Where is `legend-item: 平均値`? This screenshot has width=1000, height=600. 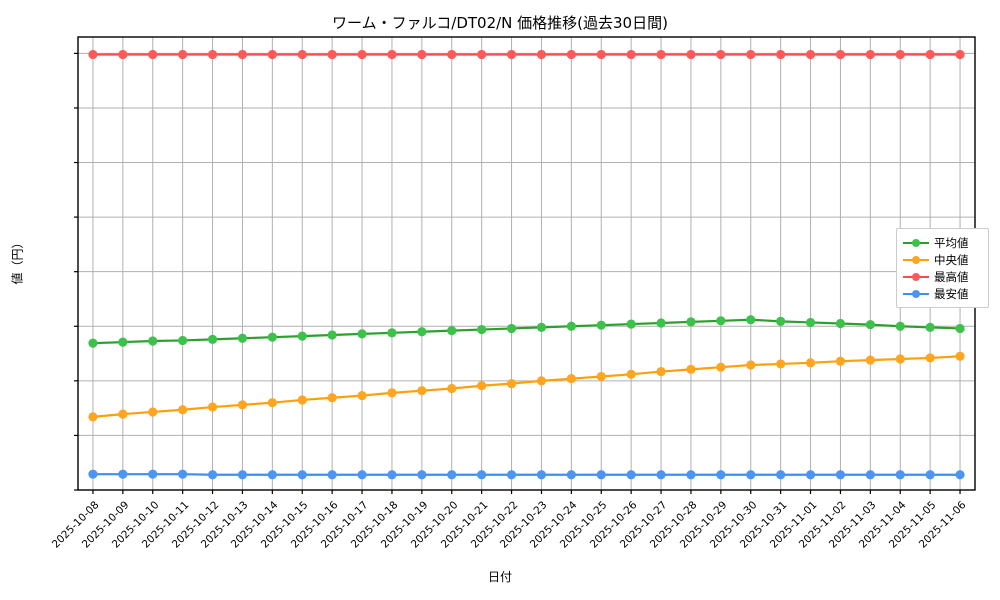 legend-item: 平均値 is located at coordinates (942, 242).